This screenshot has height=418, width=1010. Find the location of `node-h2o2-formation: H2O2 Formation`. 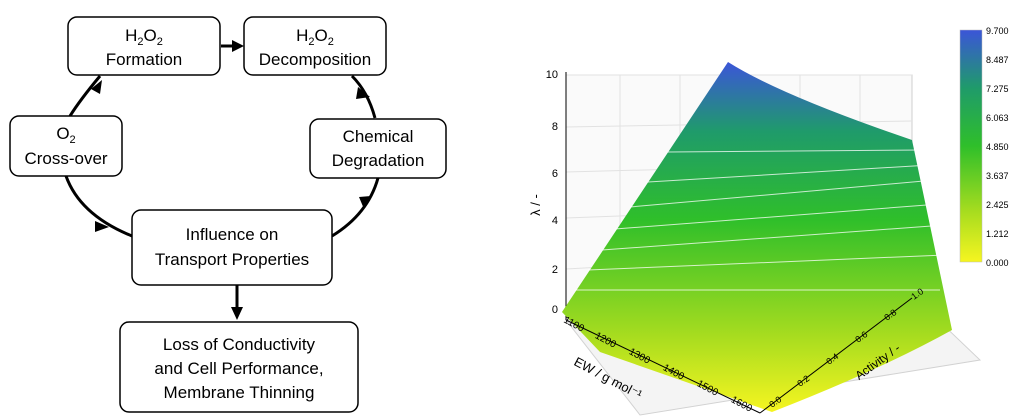

node-h2o2-formation: H2O2 Formation is located at coordinates (144, 46).